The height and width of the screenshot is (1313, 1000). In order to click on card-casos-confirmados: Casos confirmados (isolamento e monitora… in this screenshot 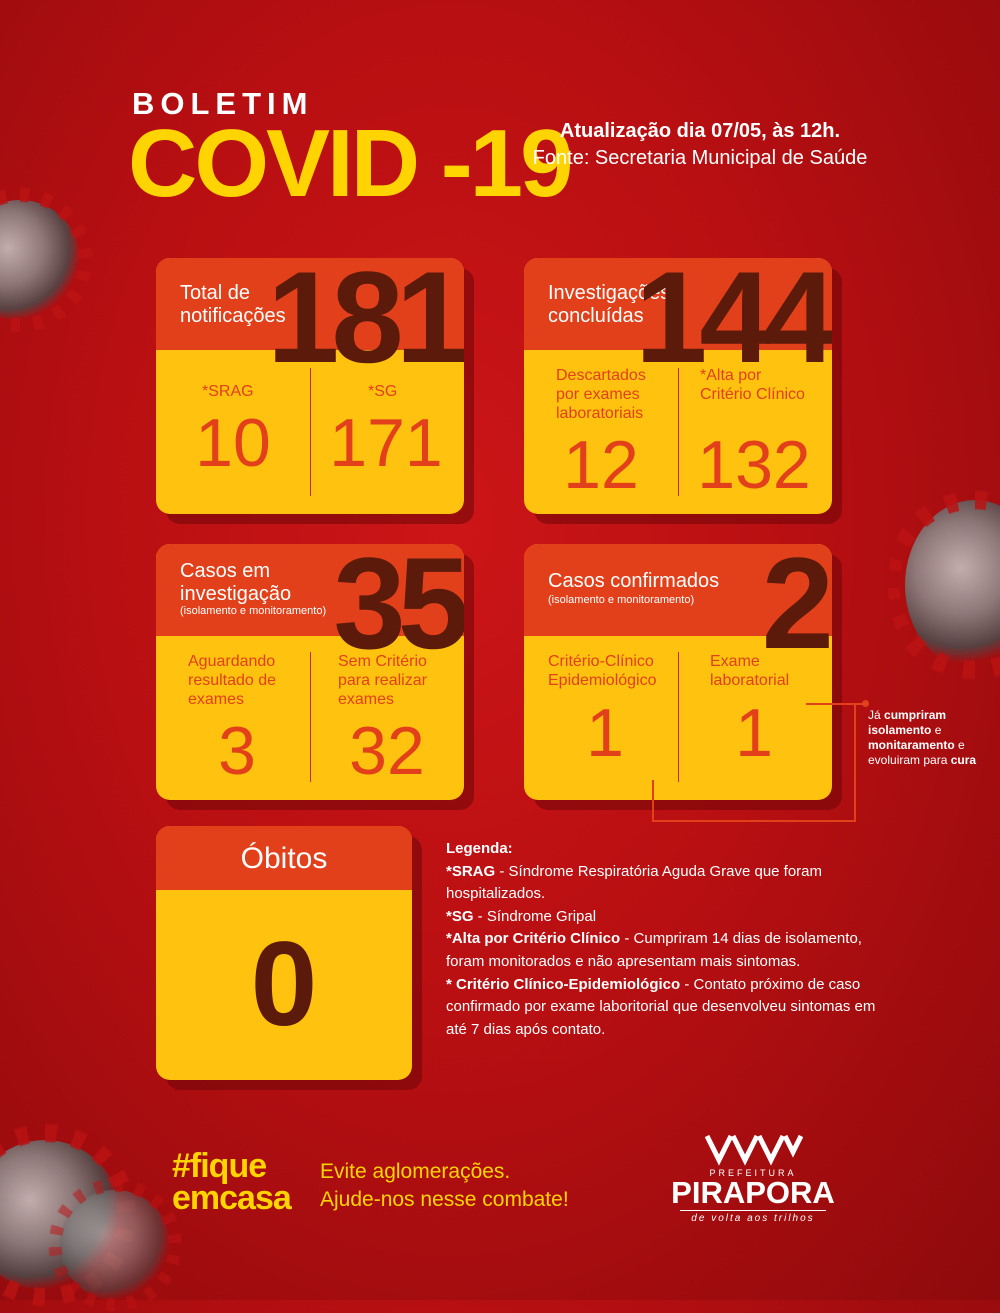, I will do `click(678, 672)`.